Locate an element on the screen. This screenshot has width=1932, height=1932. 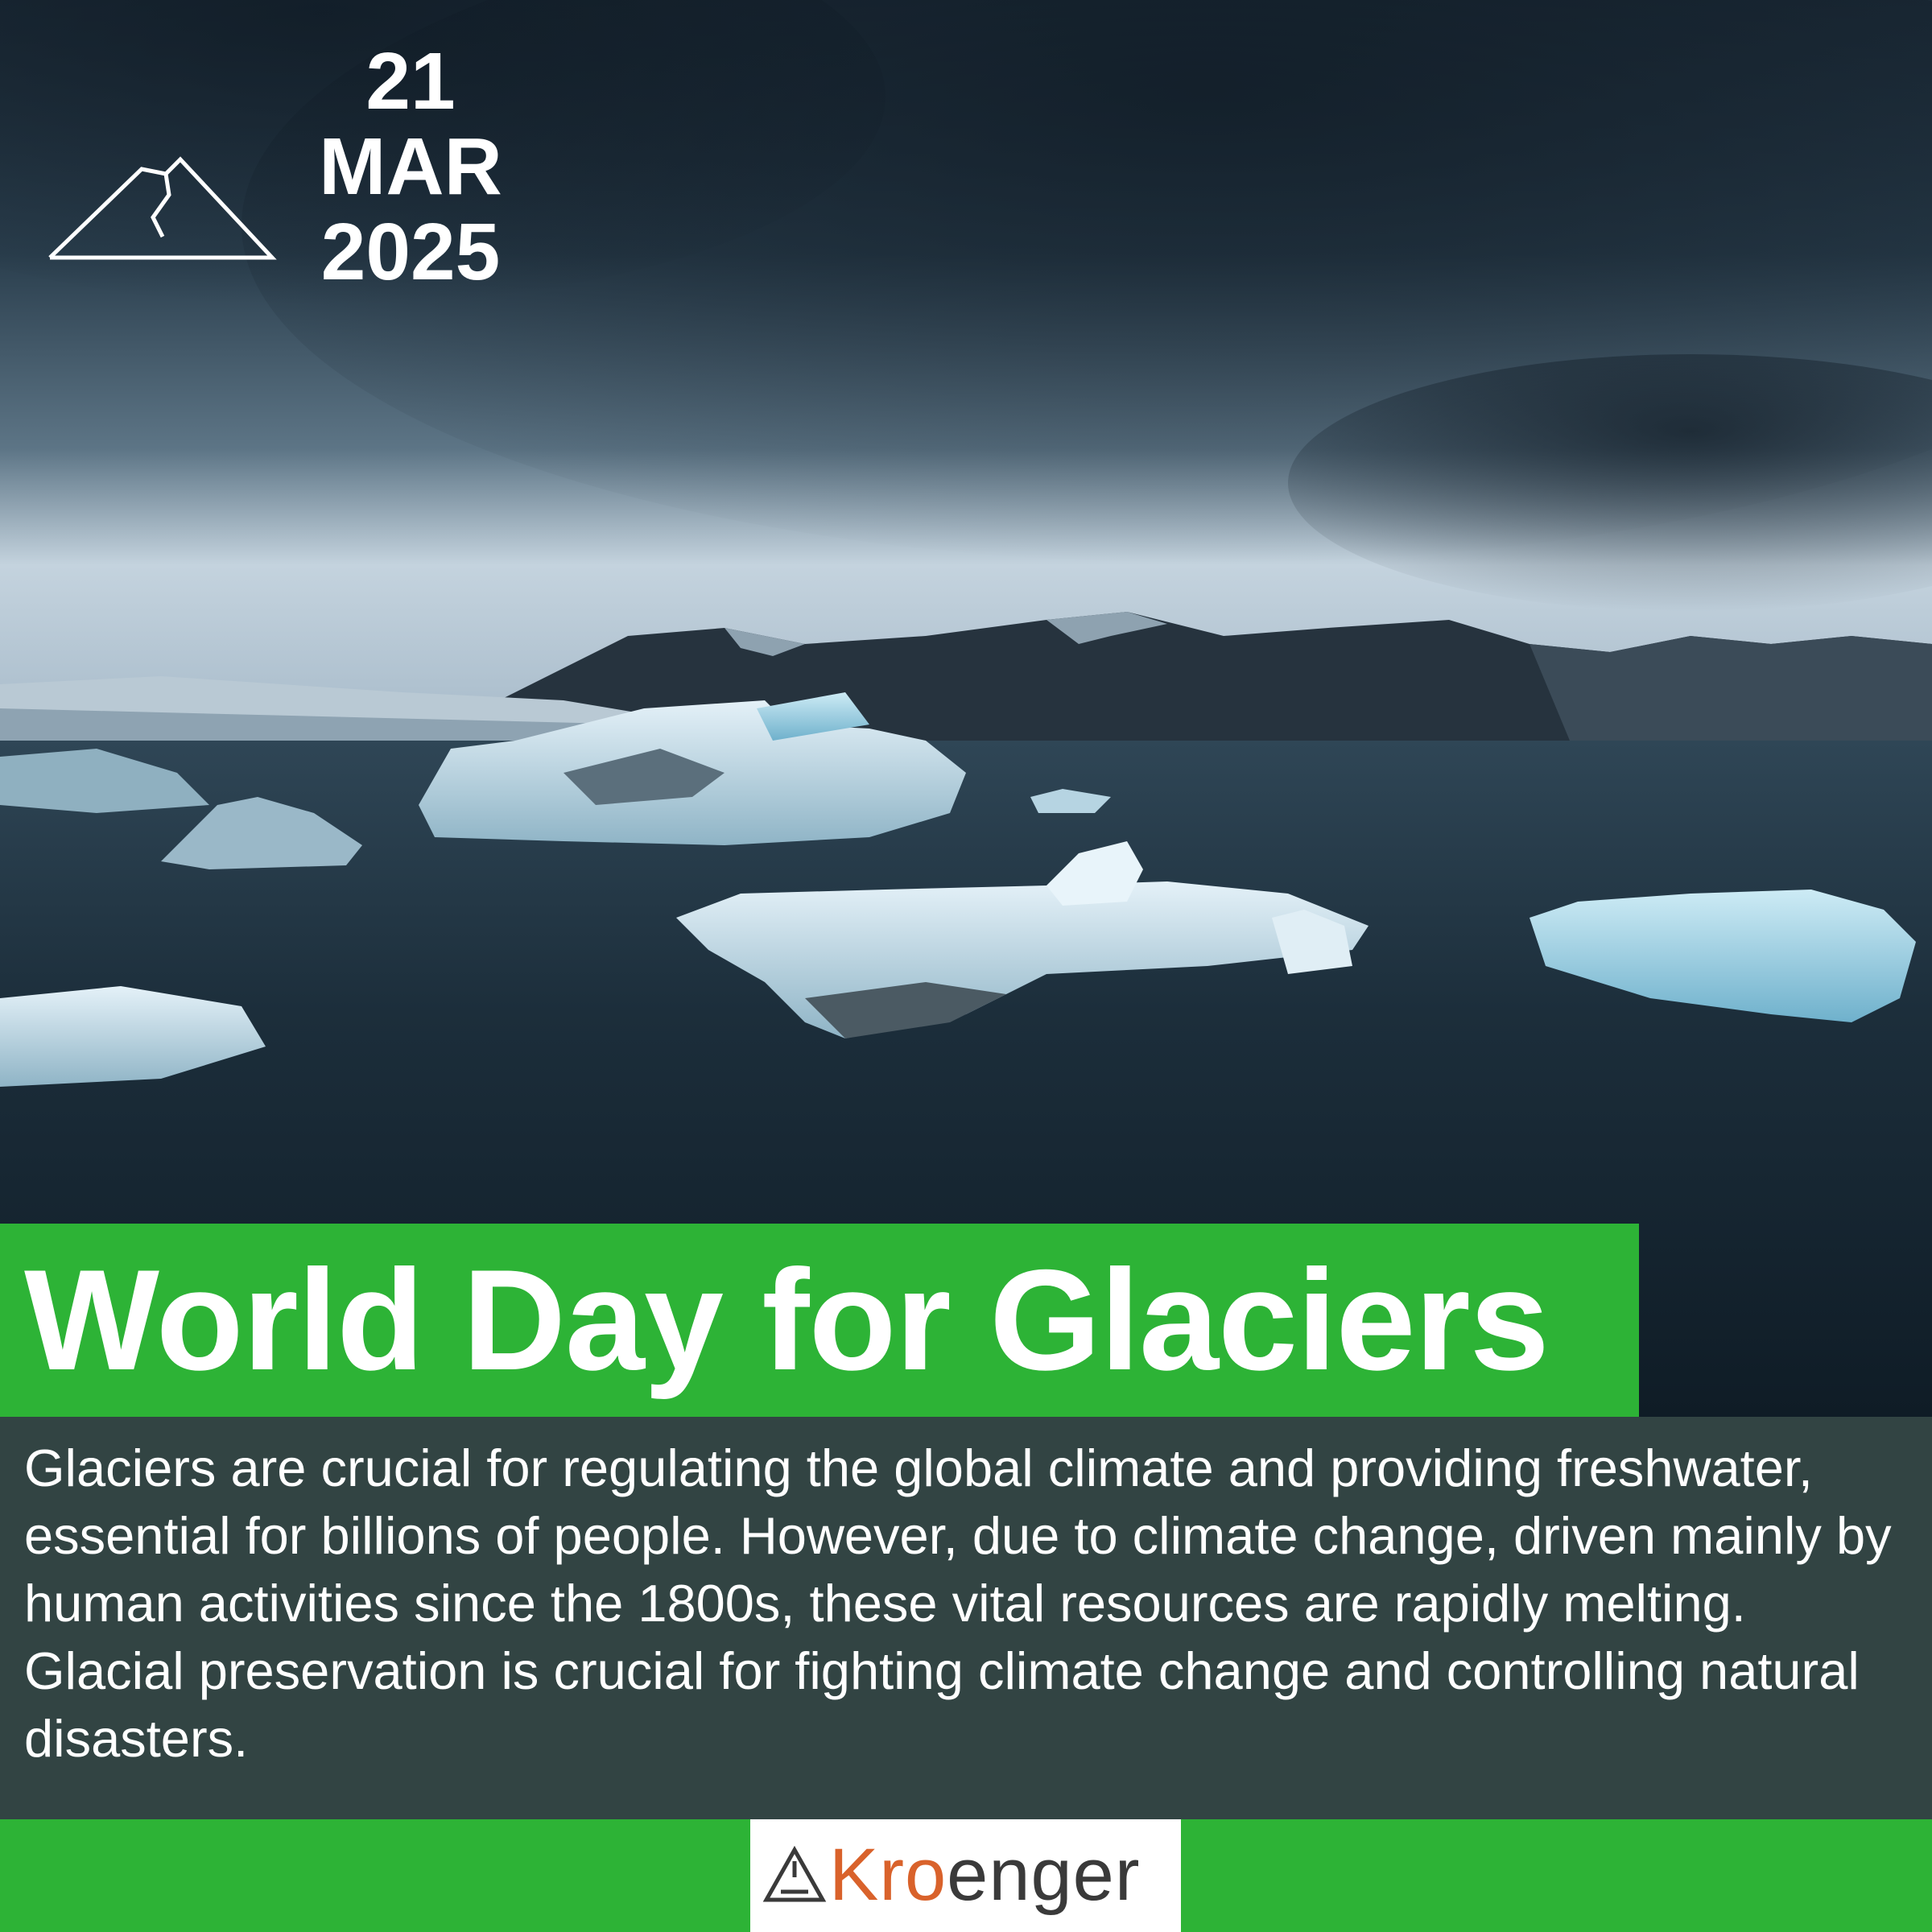
date-day: 21 is located at coordinates (410, 81).